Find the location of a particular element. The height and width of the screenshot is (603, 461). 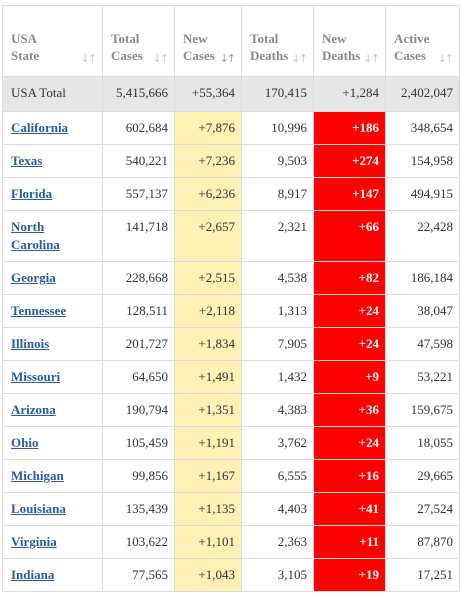

new-deaths-cell: +16 is located at coordinates (349, 476).